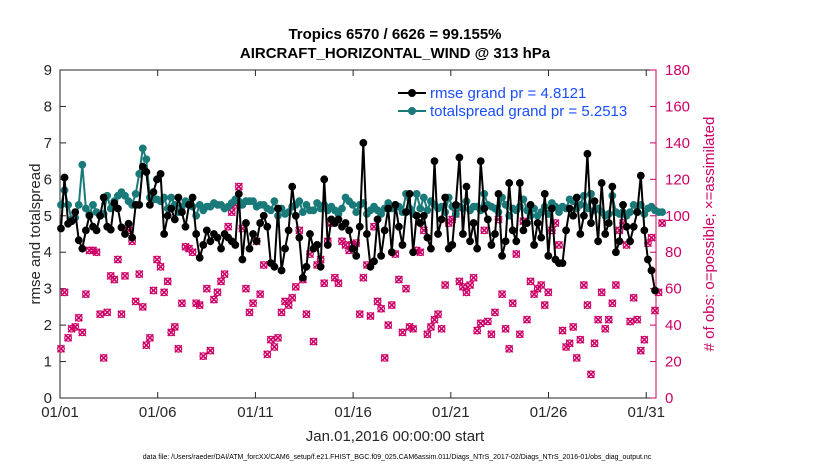 The image size is (830, 470). What do you see at coordinates (395, 53) in the screenshot?
I see `chart-subtitle: AIRCRAFT_HORIZONTAL_WIND @ 313 hPa` at bounding box center [395, 53].